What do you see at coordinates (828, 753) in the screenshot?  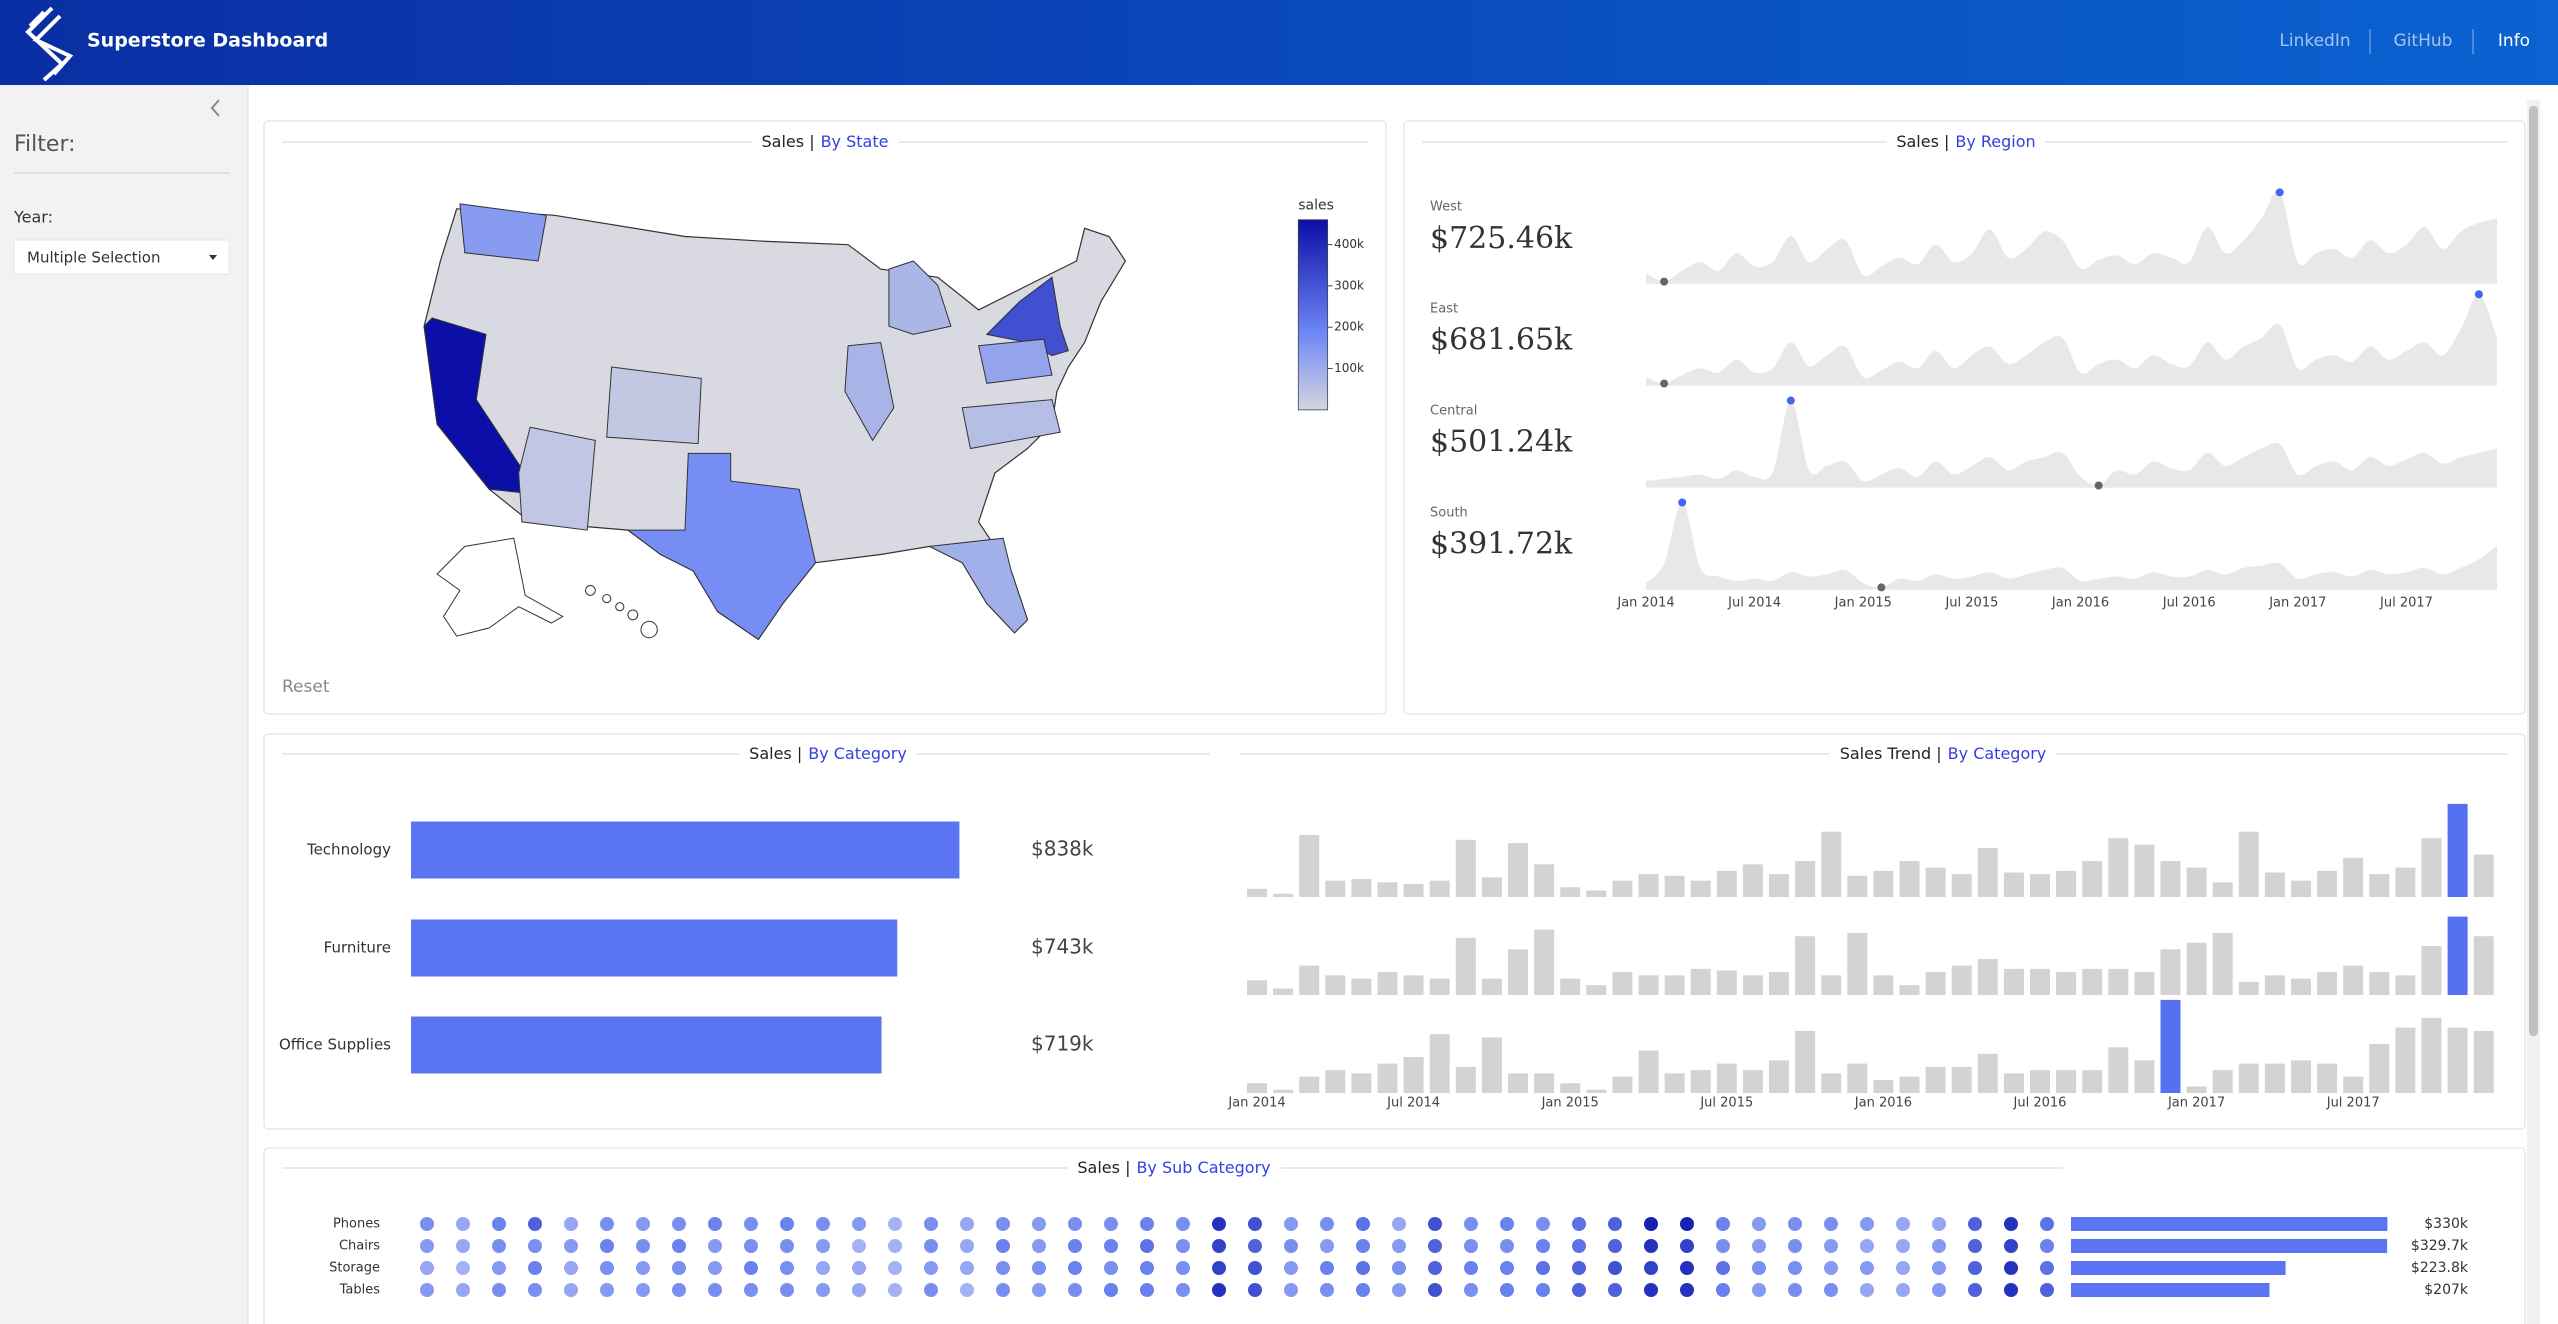 I see `panel-title: Sales | By Category` at bounding box center [828, 753].